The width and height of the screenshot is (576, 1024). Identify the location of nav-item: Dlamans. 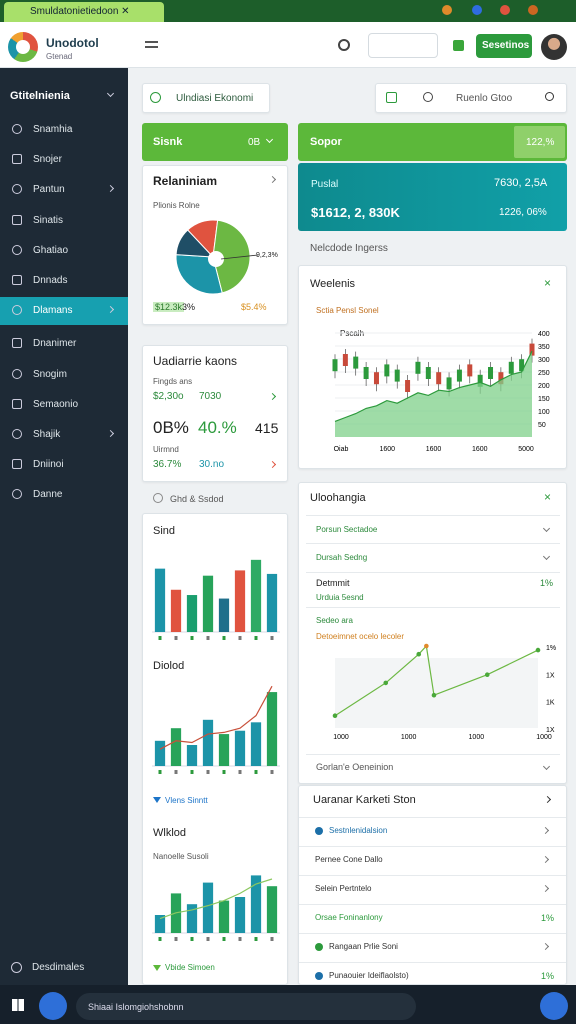
(53, 311).